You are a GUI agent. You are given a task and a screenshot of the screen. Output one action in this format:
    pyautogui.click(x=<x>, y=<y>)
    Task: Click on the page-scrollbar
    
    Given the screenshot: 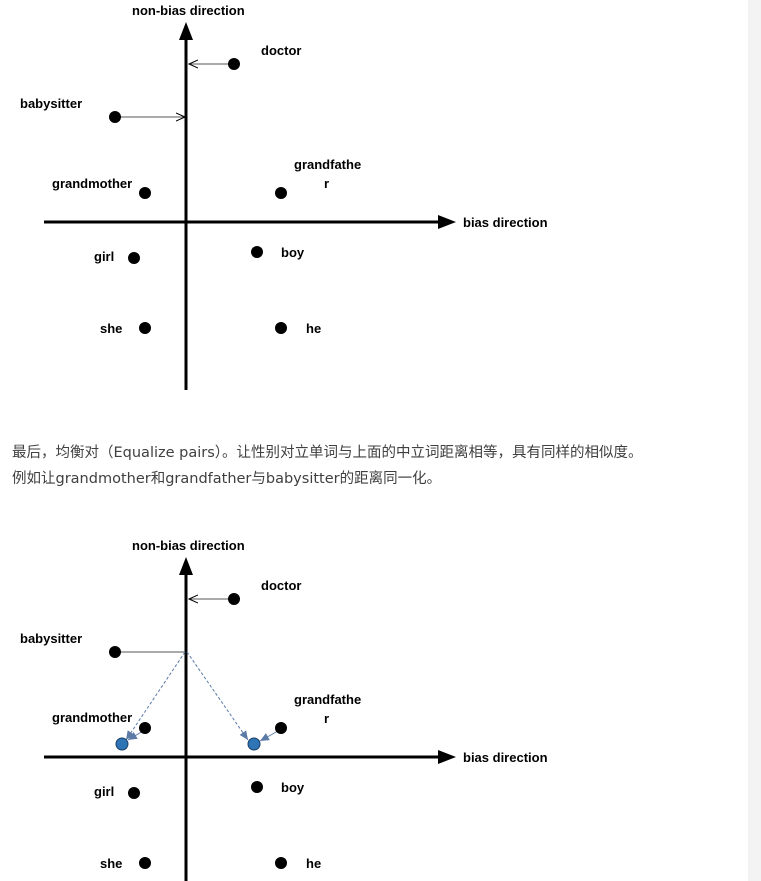 What is the action you would take?
    pyautogui.click(x=754, y=440)
    